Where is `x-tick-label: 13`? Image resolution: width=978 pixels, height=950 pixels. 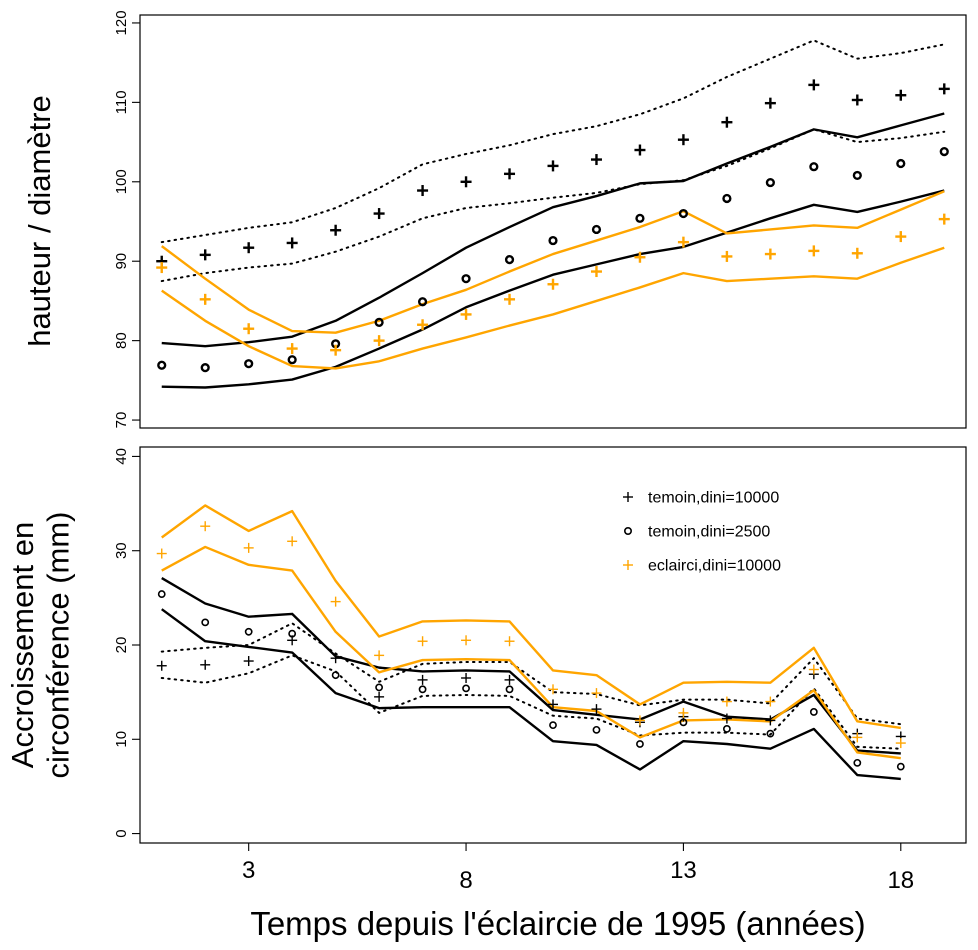
x-tick-label: 13 is located at coordinates (683, 870).